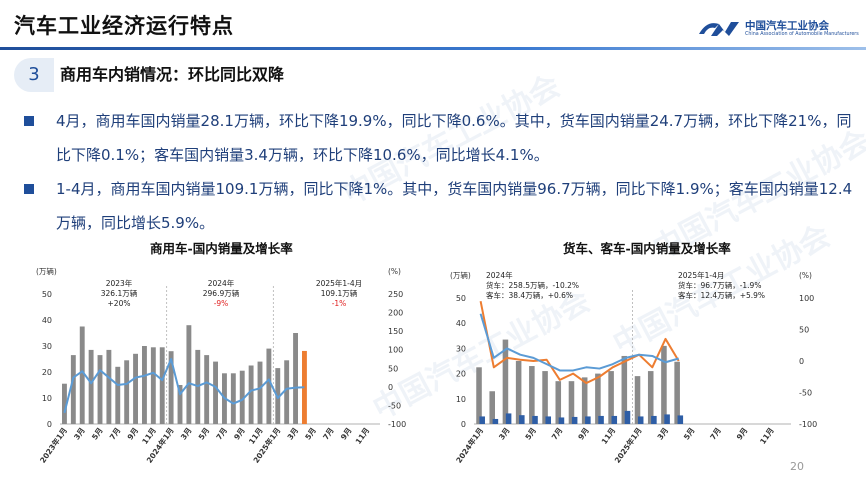 The image size is (866, 486). I want to click on period-annotation: 109.1万辆, so click(339, 293).